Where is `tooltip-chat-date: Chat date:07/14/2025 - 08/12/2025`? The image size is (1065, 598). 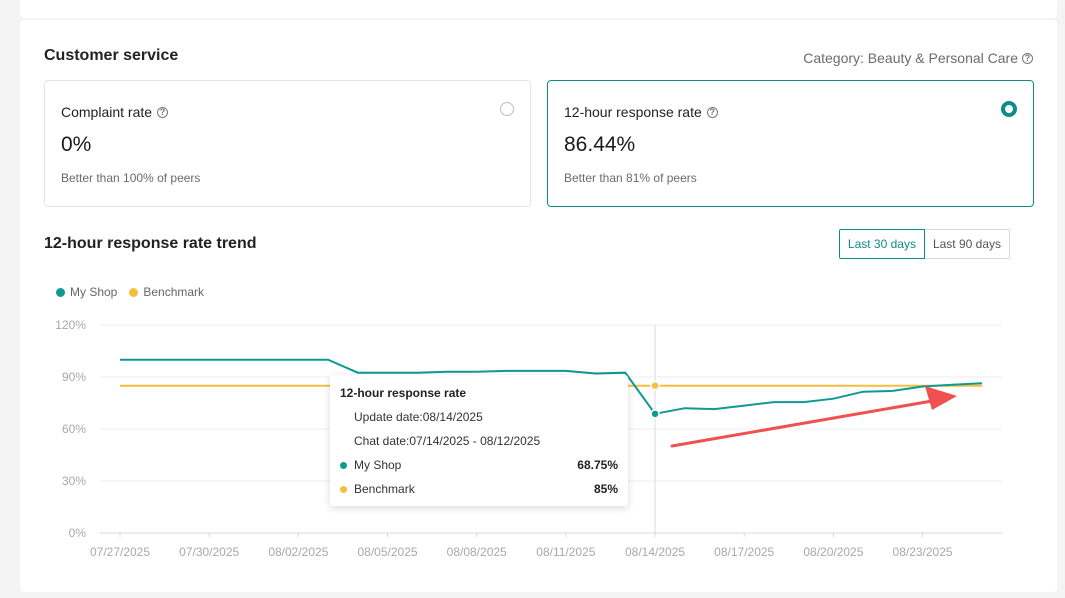 tooltip-chat-date: Chat date:07/14/2025 - 08/12/2025 is located at coordinates (447, 441).